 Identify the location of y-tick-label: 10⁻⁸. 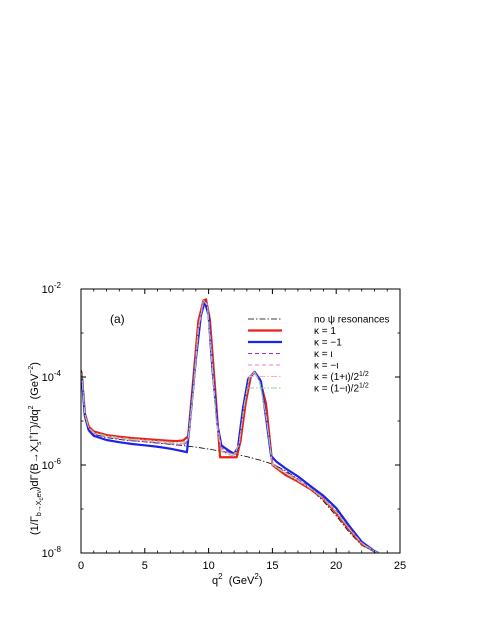
(52, 552).